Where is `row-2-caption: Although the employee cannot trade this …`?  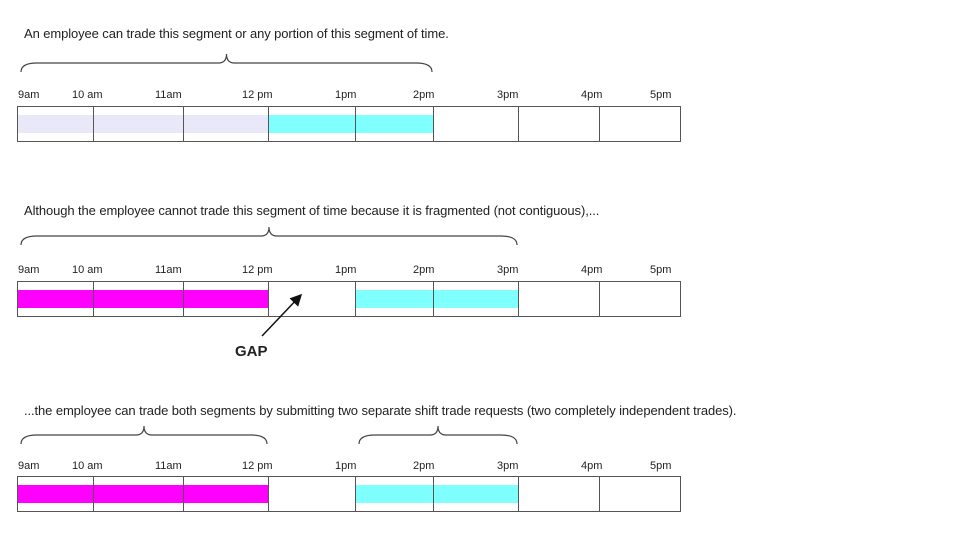
row-2-caption: Although the employee cannot trade this … is located at coordinates (312, 210).